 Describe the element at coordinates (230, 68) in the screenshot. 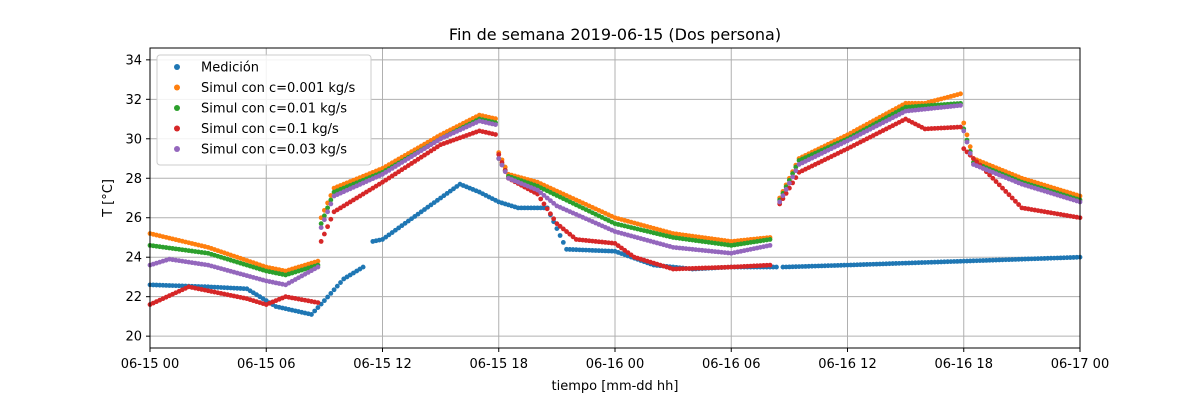

I see `legend-label-1: Medición` at that location.